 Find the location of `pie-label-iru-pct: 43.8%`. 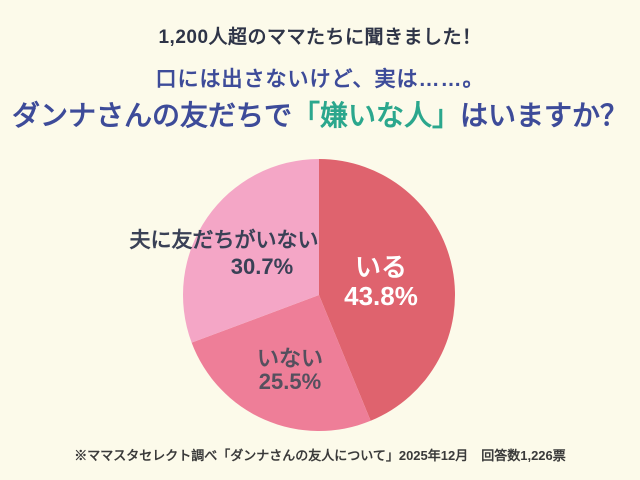

pie-label-iru-pct: 43.8% is located at coordinates (381, 296).